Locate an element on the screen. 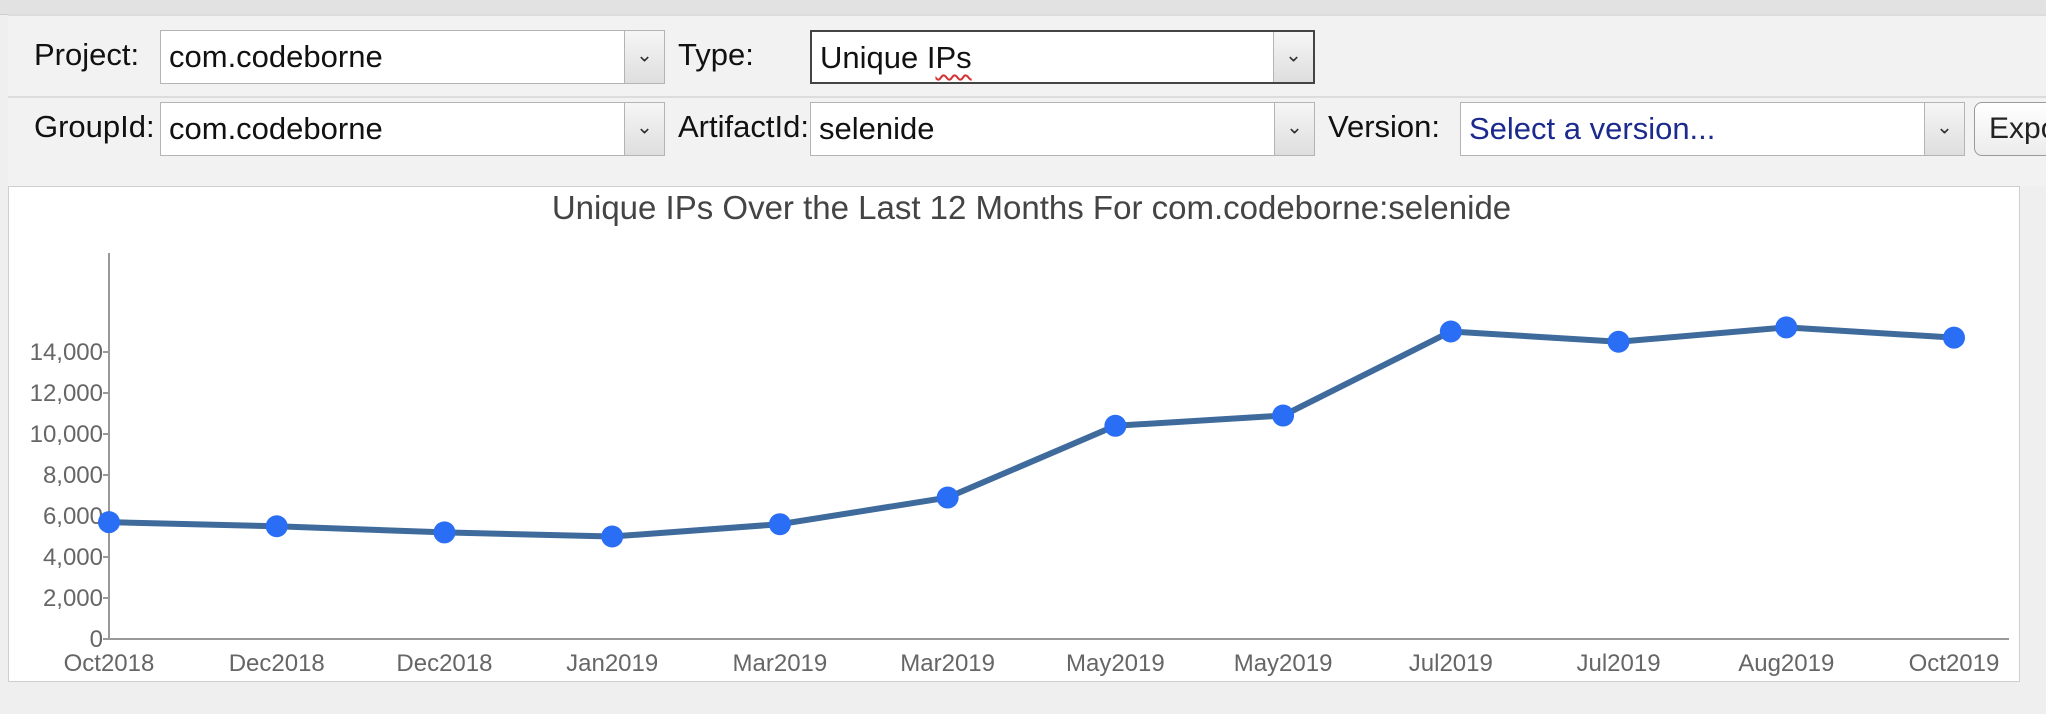 The width and height of the screenshot is (2046, 714). project-dropdown-button: ⌄ is located at coordinates (644, 57).